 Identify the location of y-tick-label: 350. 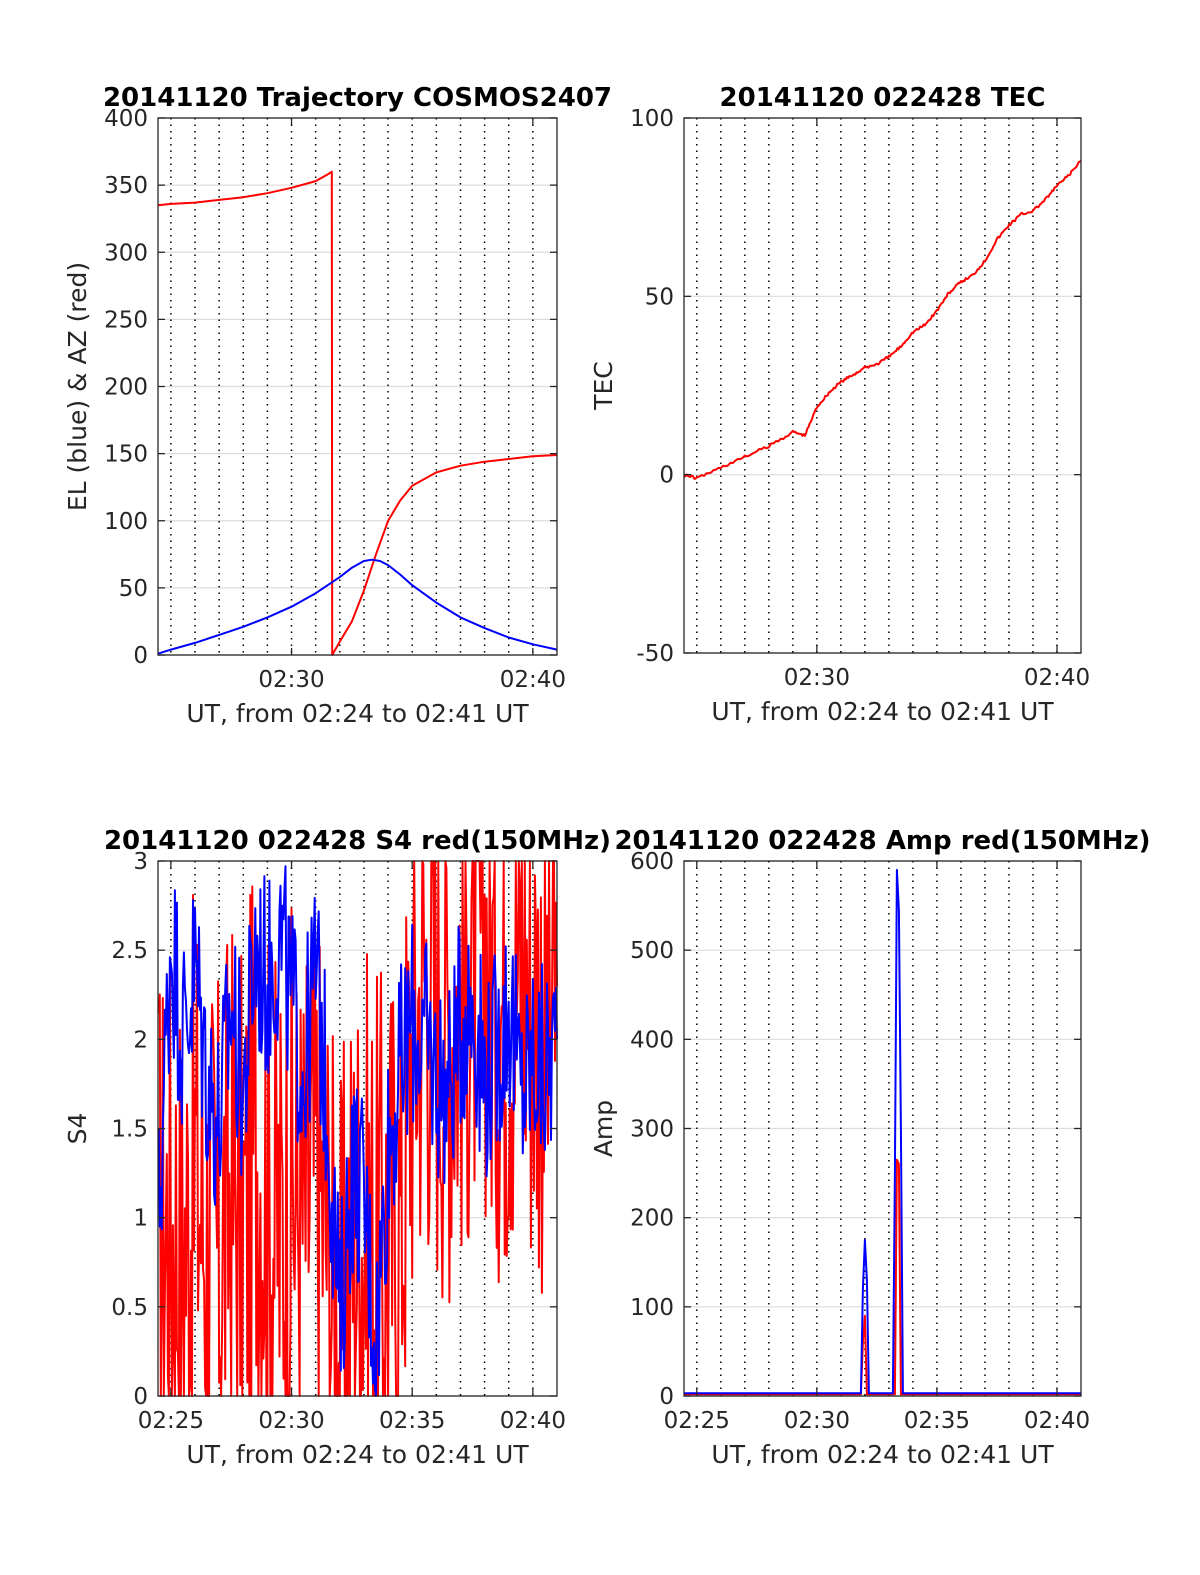
(126, 186).